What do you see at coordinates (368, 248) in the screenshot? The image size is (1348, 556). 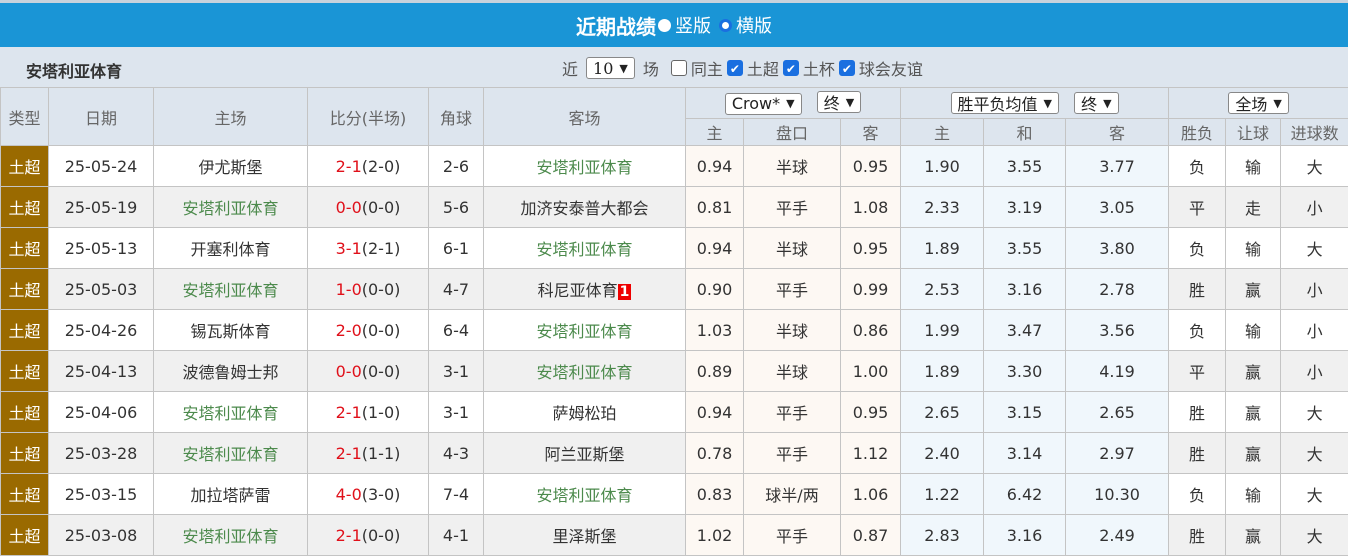 I see `score-cell: 3-1(2-1)` at bounding box center [368, 248].